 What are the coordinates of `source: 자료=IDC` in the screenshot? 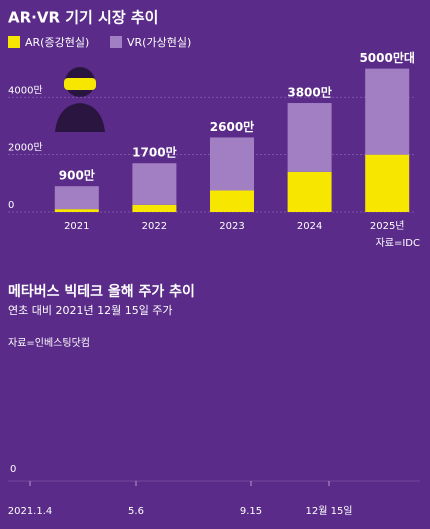 It's located at (398, 243).